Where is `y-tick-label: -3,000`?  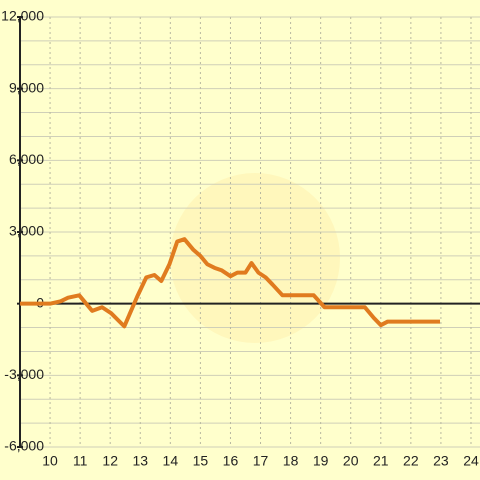
y-tick-label: -3,000 is located at coordinates (24, 374).